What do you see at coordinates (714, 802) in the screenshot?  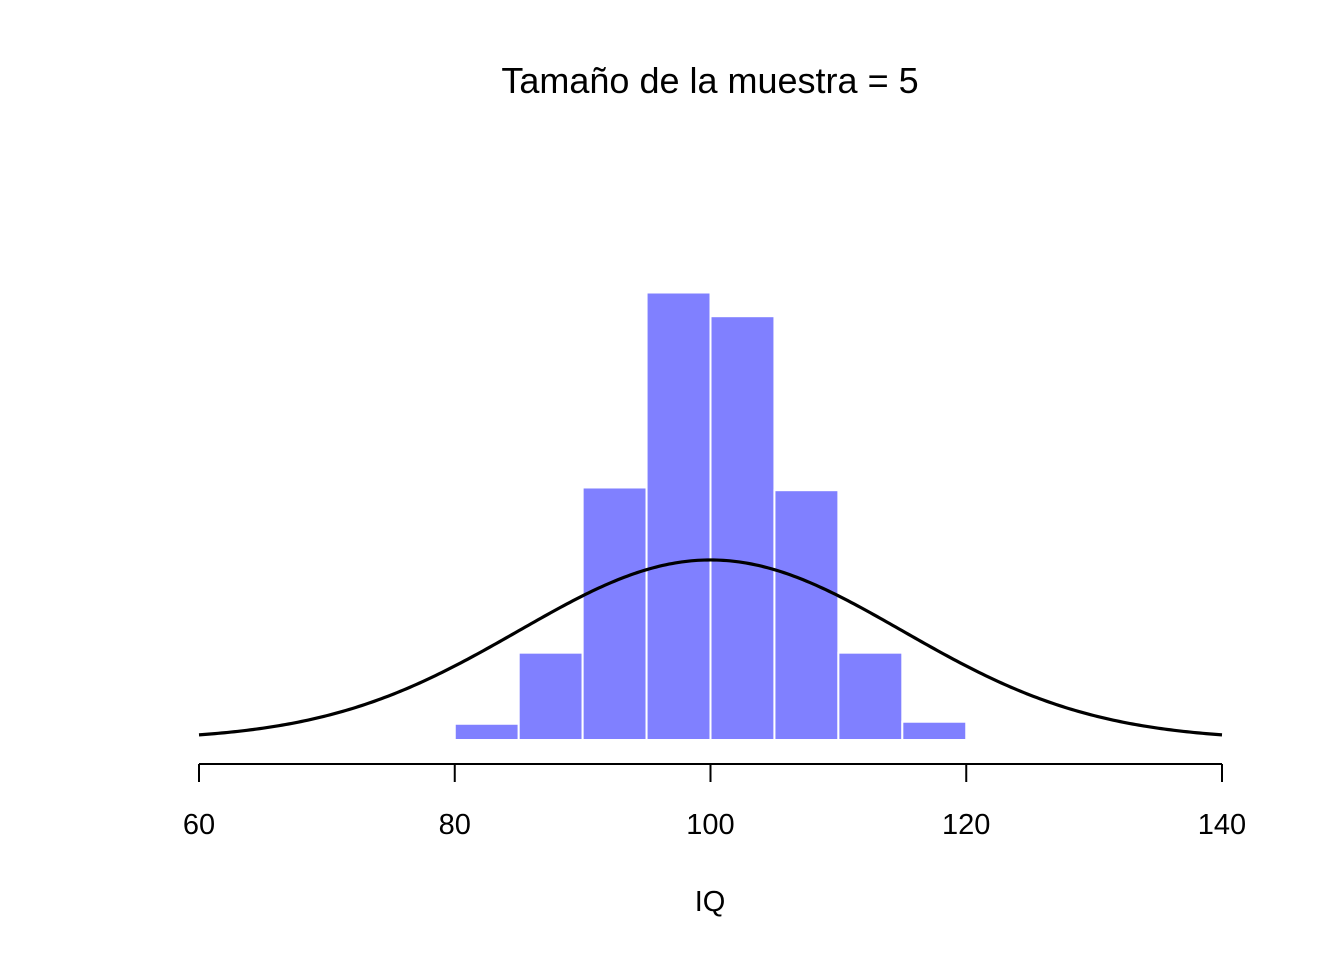 I see `x-axis: 60 80 100 120 140` at bounding box center [714, 802].